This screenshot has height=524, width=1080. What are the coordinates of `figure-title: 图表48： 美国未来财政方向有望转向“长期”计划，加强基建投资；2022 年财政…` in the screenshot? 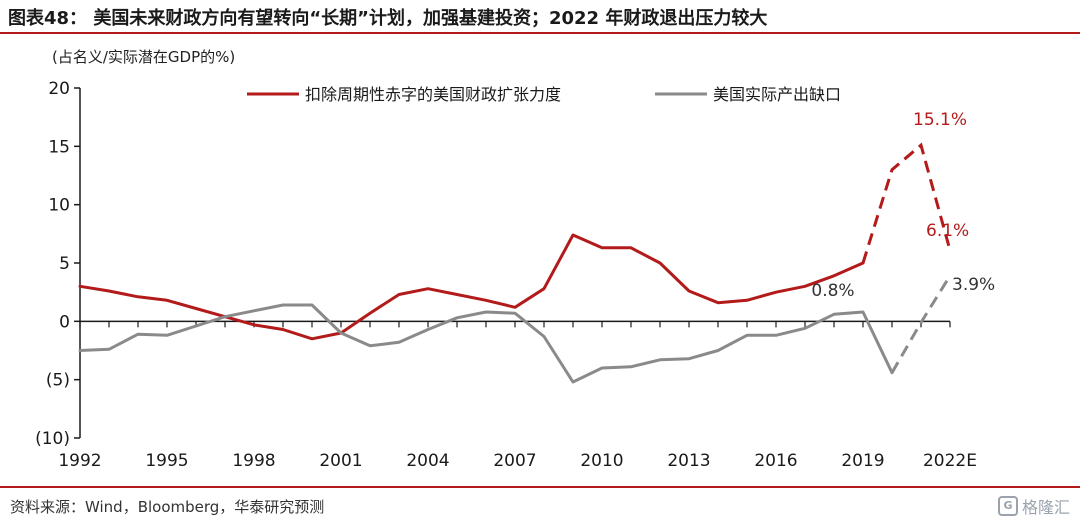 It's located at (388, 18).